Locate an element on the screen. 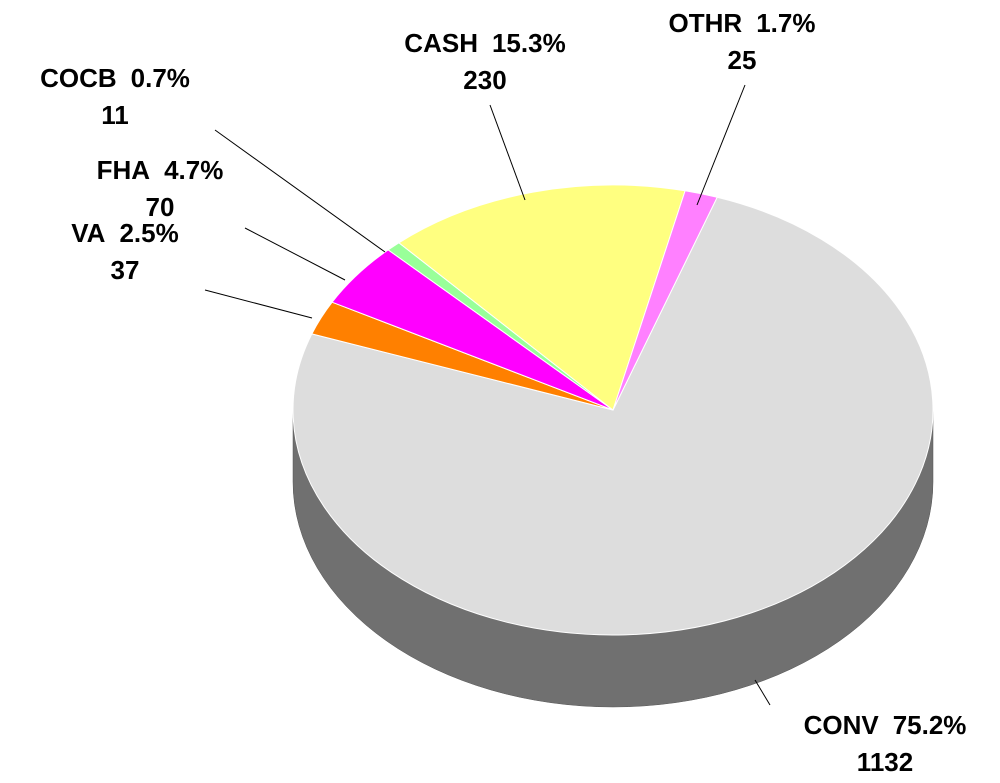 This screenshot has height=783, width=1000. value-label: 25 is located at coordinates (742, 60).